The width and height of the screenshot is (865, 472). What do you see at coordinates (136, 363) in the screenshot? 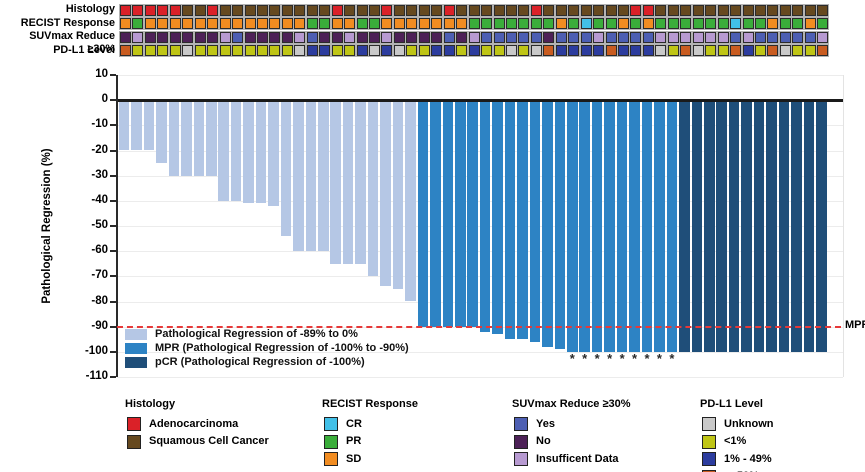
I see `inner-legend-swatch` at bounding box center [136, 363].